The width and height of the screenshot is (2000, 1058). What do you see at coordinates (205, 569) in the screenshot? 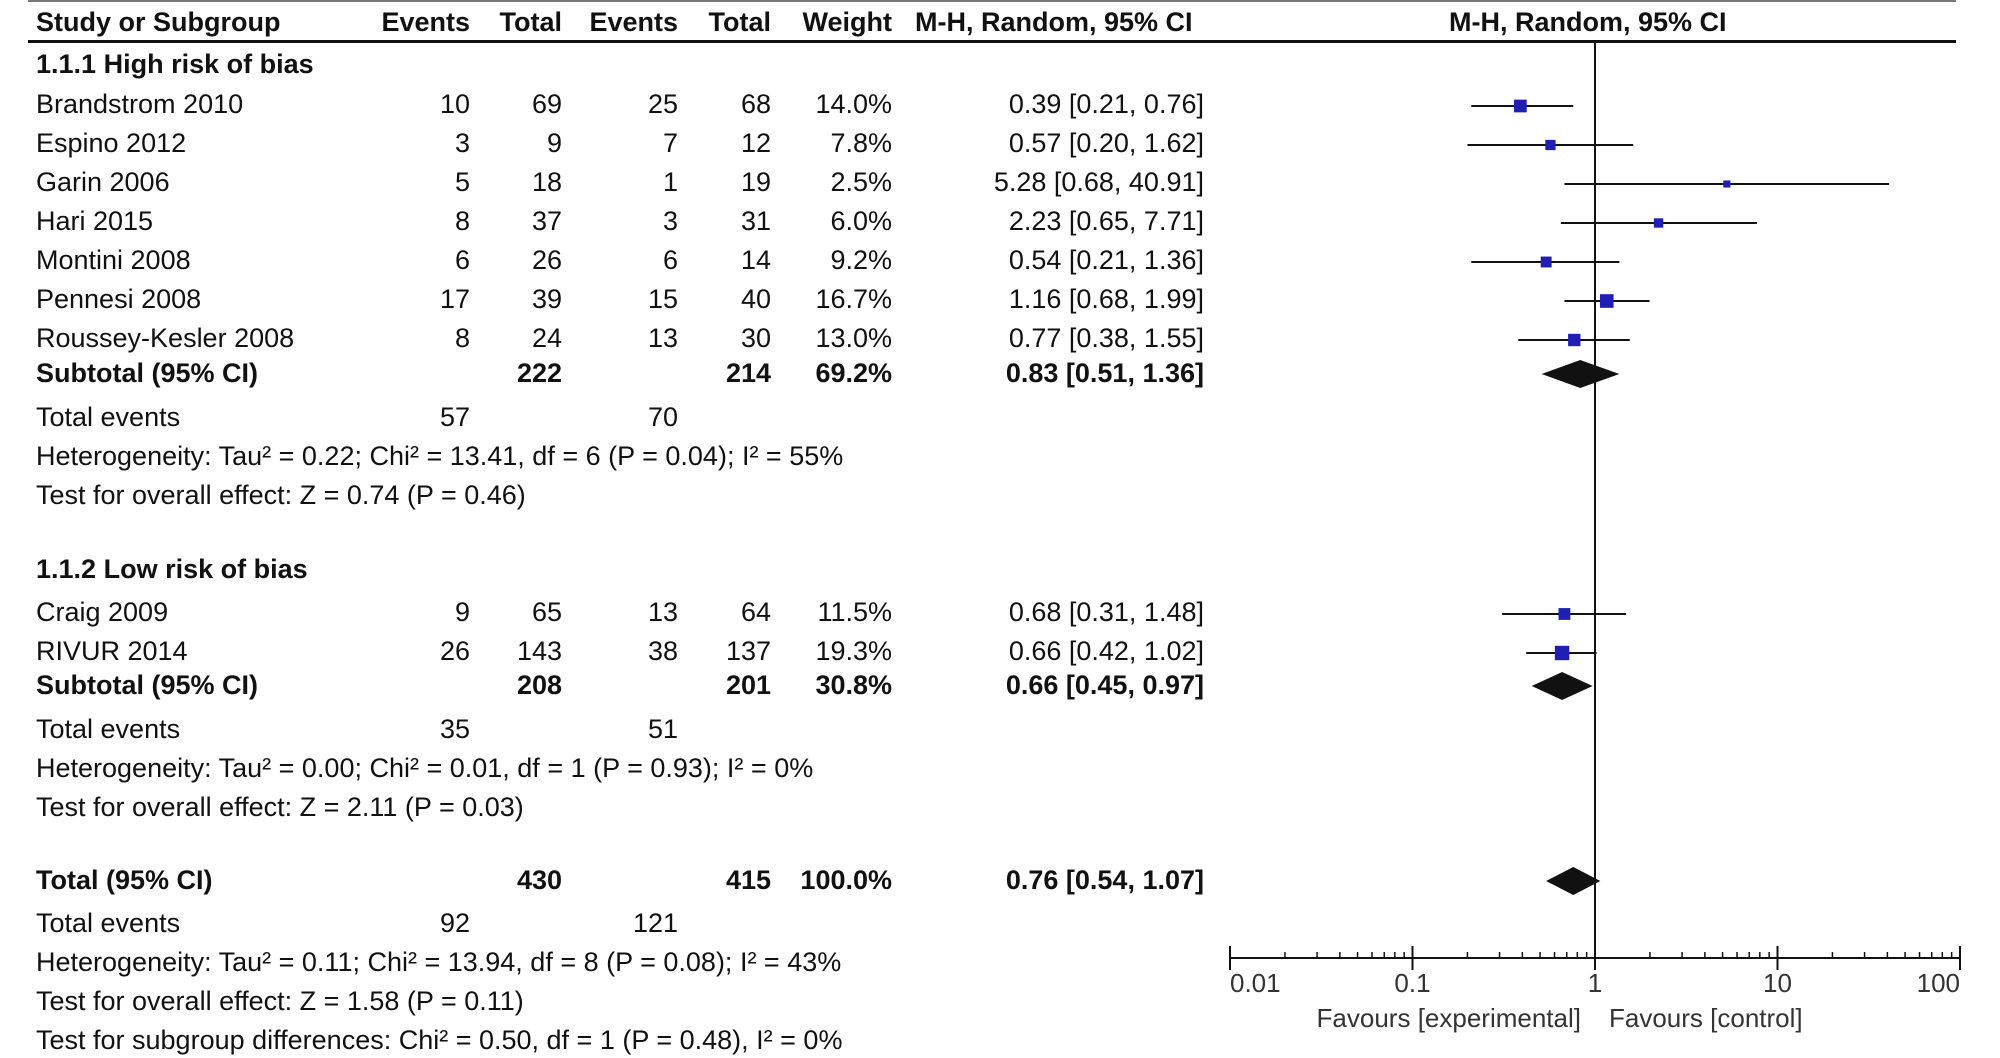
I see `group-title: Low risk of bias` at bounding box center [205, 569].